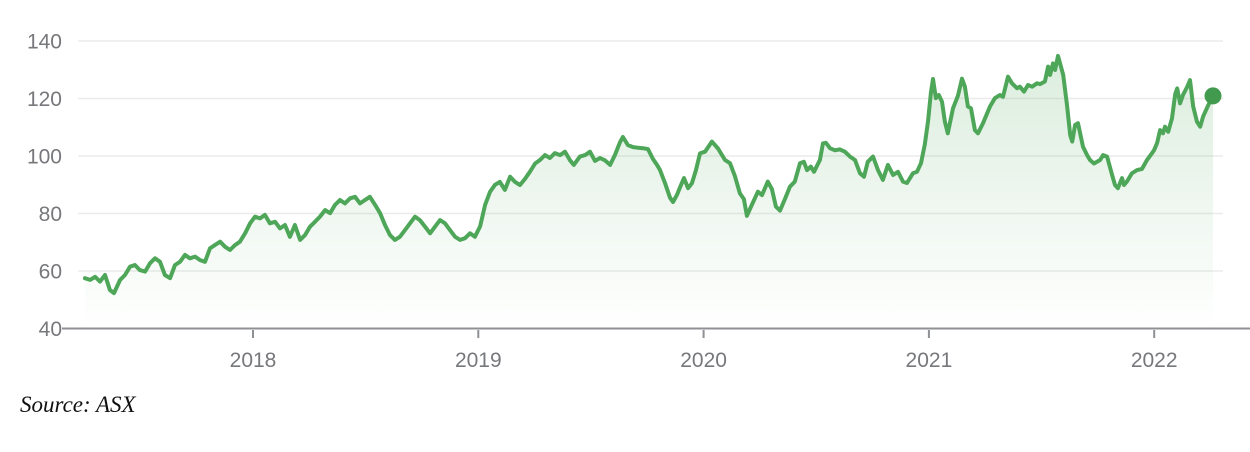  Describe the element at coordinates (703, 360) in the screenshot. I see `x-axis-label-2020: 2020` at that location.